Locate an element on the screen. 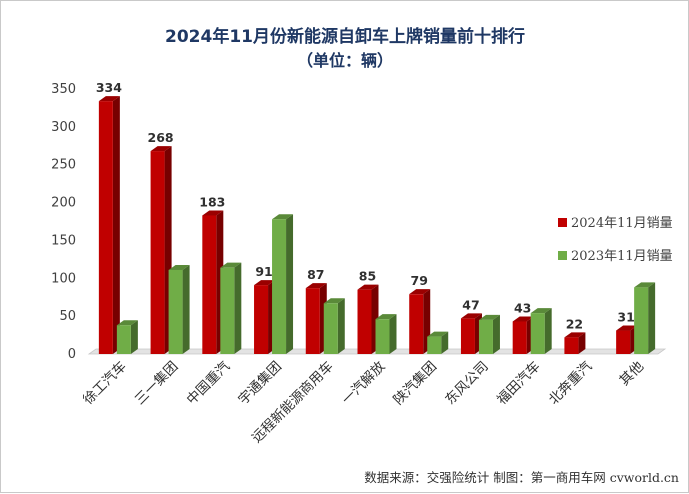 Image resolution: width=689 pixels, height=494 pixels. y-tick-label: 100 is located at coordinates (63, 278).